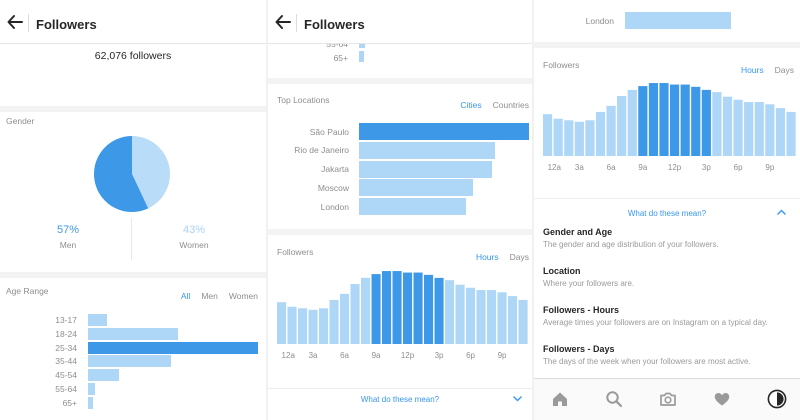 Image resolution: width=800 pixels, height=420 pixels. Describe the element at coordinates (121, 174) in the screenshot. I see `pie-slice-men` at that location.